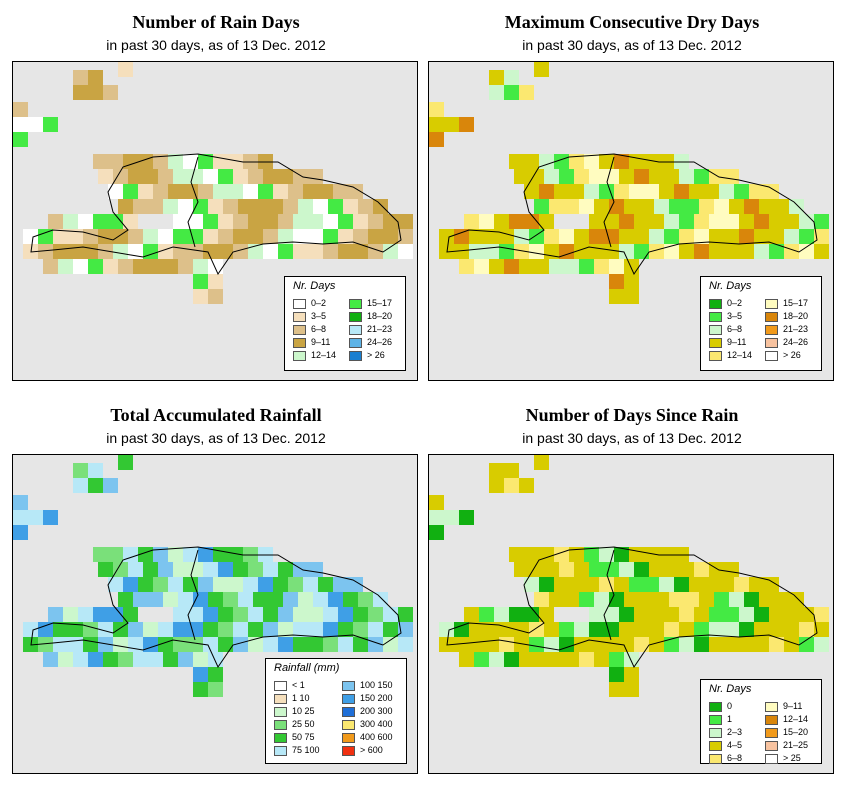 Image resolution: width=853 pixels, height=793 pixels. Describe the element at coordinates (376, 685) in the screenshot. I see `legend-label: 100 150` at that location.